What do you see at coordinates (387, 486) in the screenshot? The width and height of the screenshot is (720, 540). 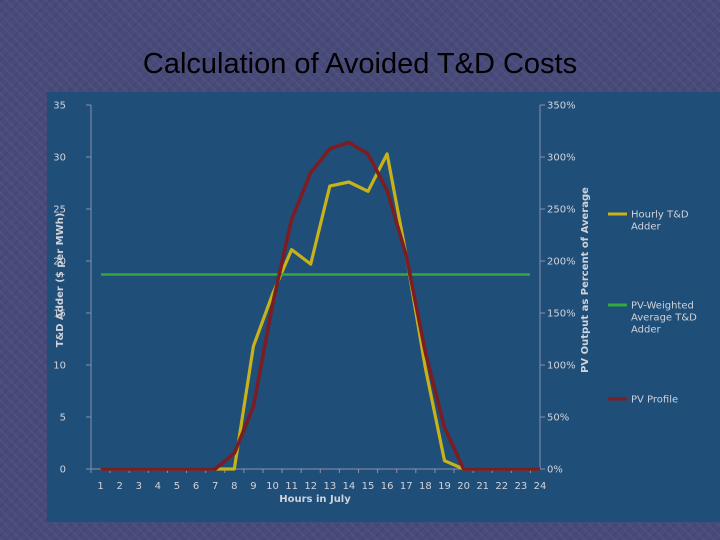 I see `x-tick-label: 16` at bounding box center [387, 486].